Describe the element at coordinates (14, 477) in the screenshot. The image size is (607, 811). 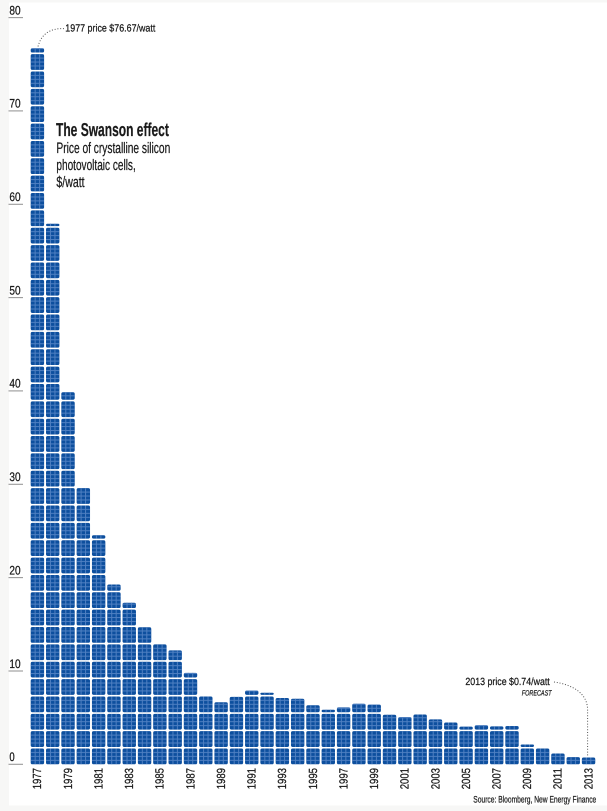
I see `svg-text: 30` at that location.